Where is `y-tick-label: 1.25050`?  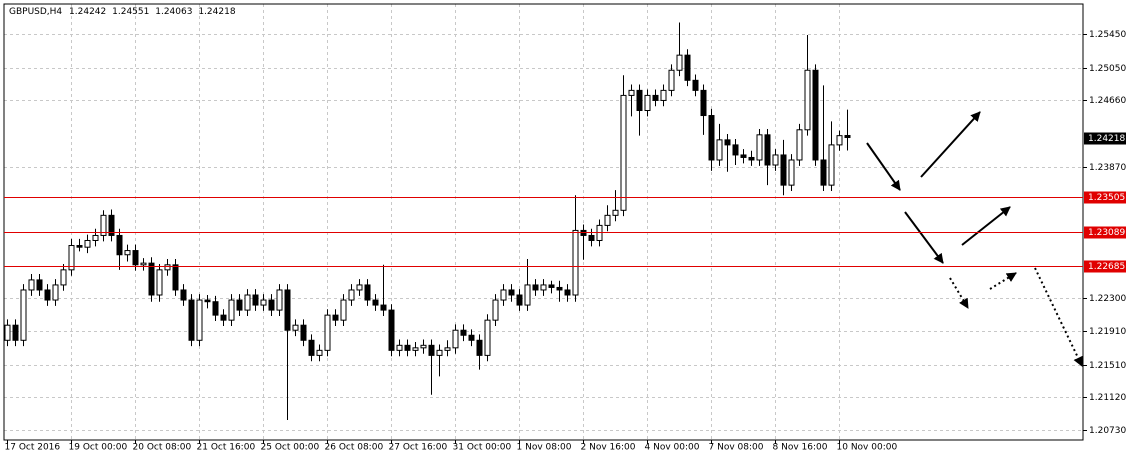 y-tick-label: 1.25050 is located at coordinates (1107, 69).